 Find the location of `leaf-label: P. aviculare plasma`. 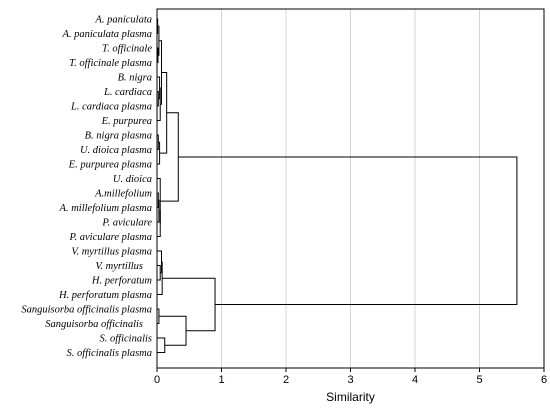

leaf-label: P. aviculare plasma is located at coordinates (110, 237).